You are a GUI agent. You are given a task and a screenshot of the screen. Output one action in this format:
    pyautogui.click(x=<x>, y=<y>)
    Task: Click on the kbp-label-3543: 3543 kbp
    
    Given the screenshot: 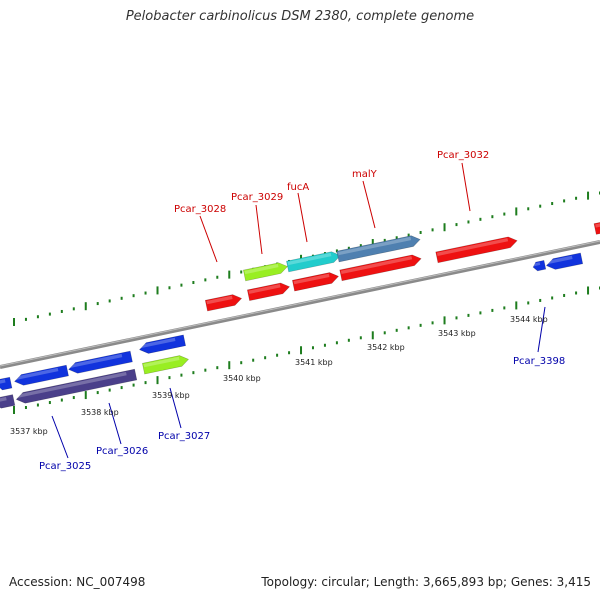 What is the action you would take?
    pyautogui.click(x=457, y=333)
    